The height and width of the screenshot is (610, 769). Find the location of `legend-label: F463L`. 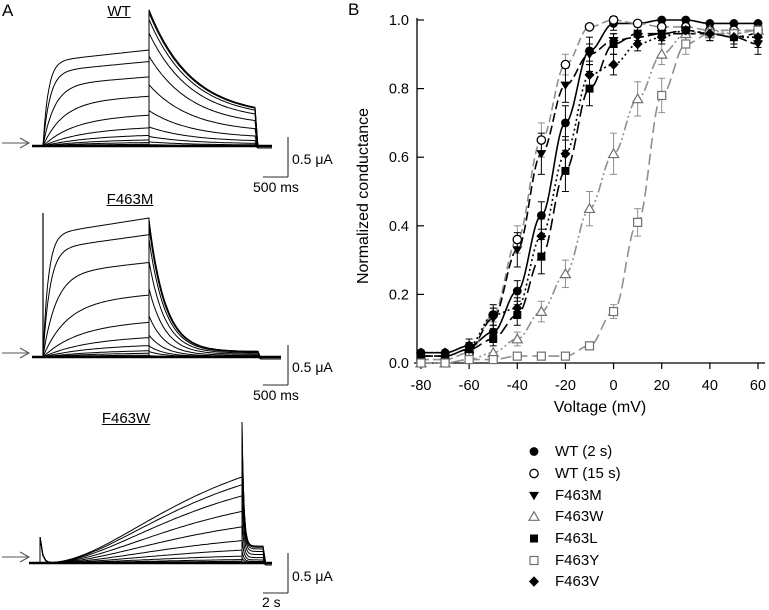

legend-label: F463L is located at coordinates (576, 539).